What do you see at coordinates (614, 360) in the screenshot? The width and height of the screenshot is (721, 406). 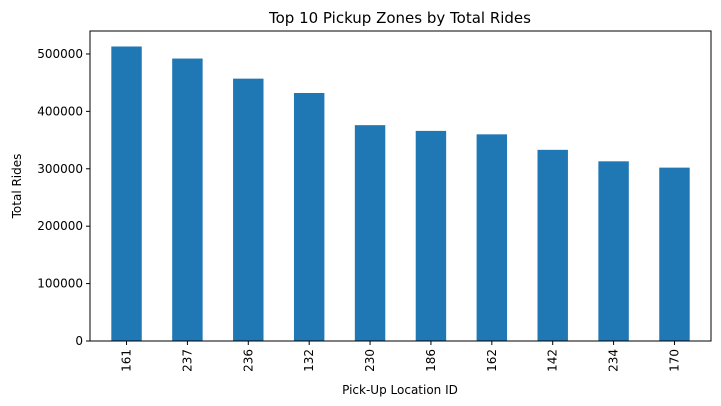 I see `x-tick-label: 234` at bounding box center [614, 360].